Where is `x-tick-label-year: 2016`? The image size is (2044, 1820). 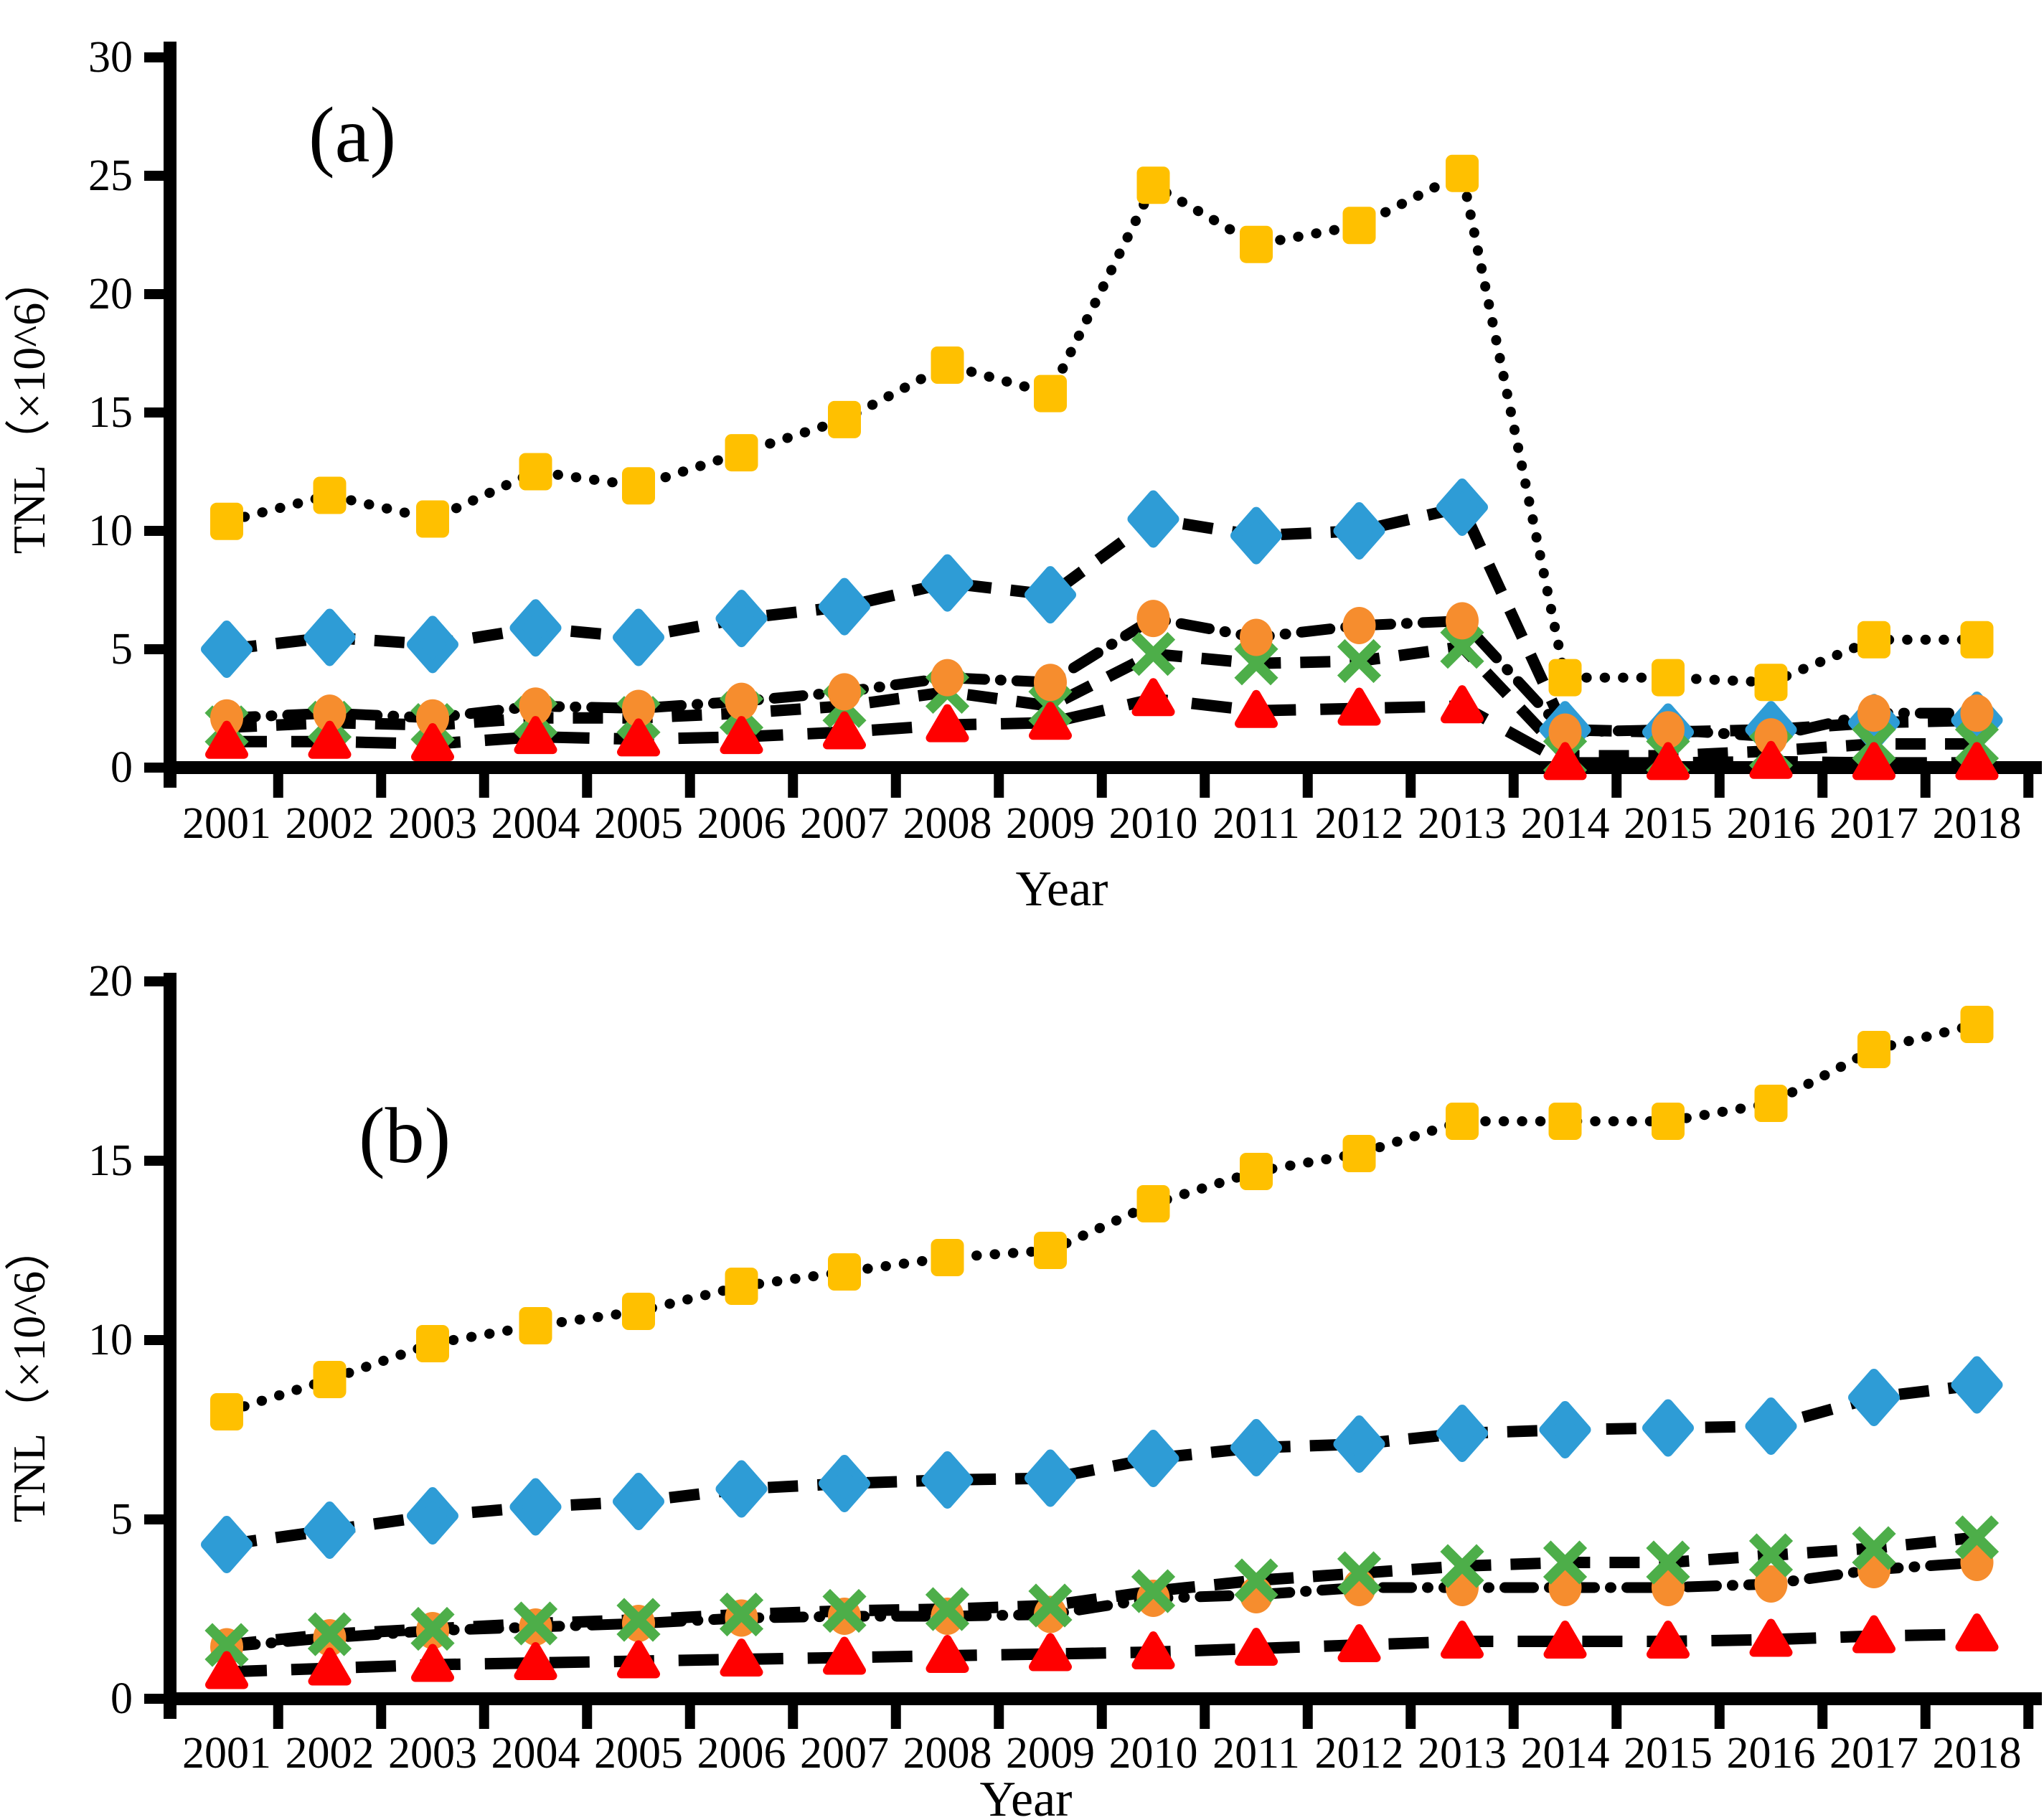 x-tick-label-year: 2016 is located at coordinates (1771, 823).